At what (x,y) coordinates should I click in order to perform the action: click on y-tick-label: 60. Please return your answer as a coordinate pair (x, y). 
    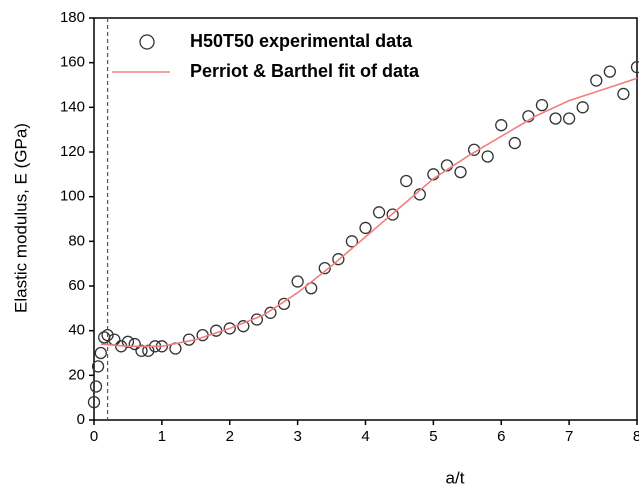
    Looking at the image, I should click on (76, 285).